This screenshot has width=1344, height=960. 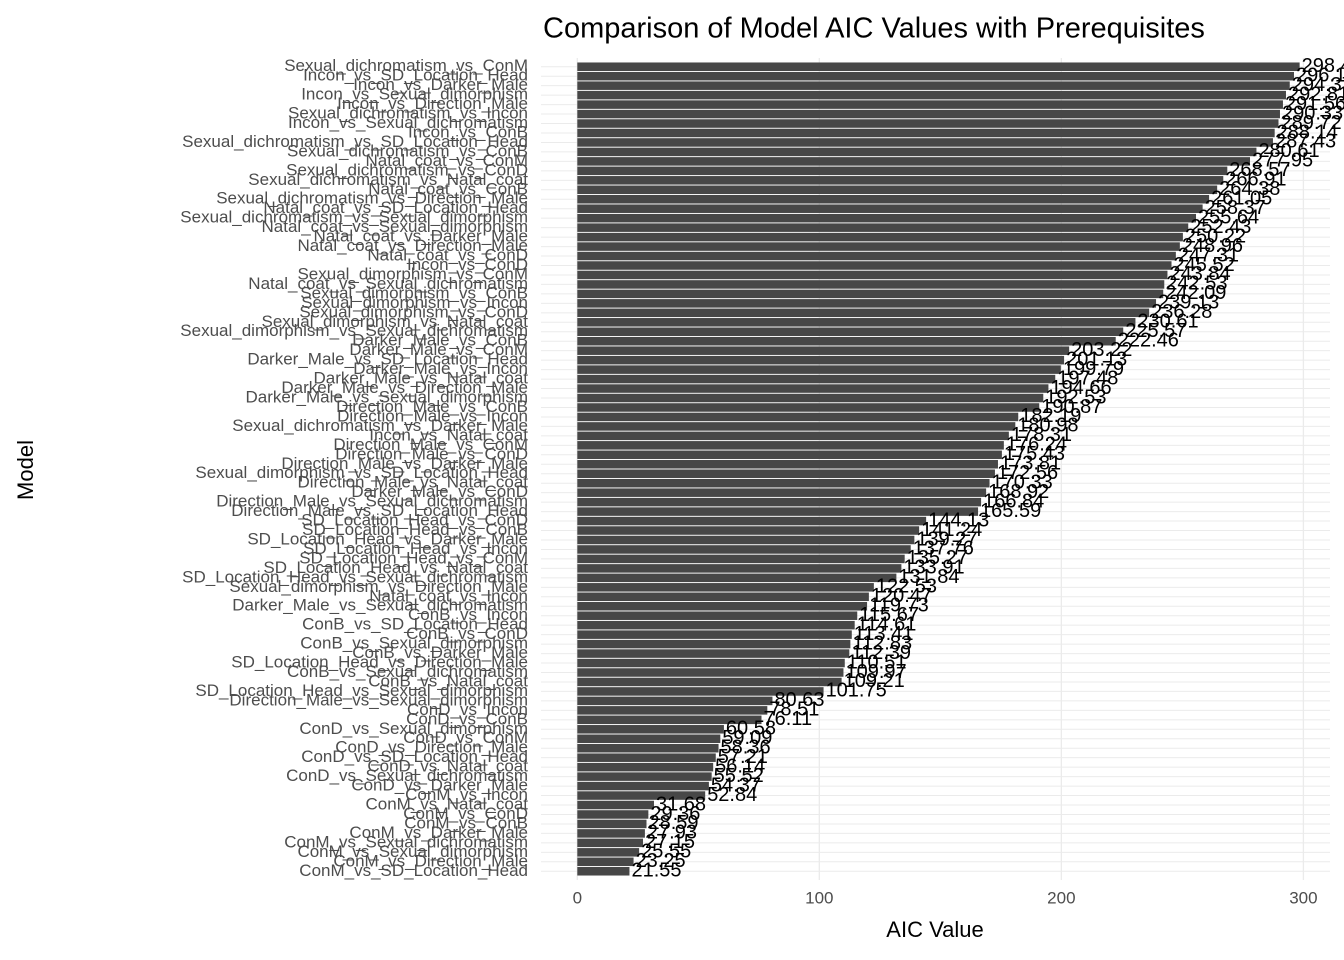 I want to click on value-label: 225.57, so click(x=1155, y=331).